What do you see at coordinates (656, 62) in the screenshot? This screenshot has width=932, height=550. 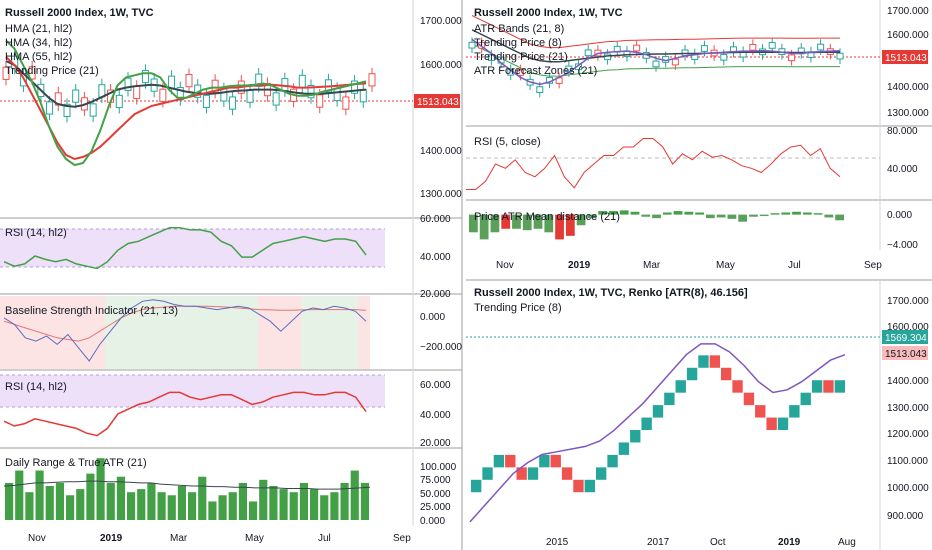 I see `r1-tp8-line` at bounding box center [656, 62].